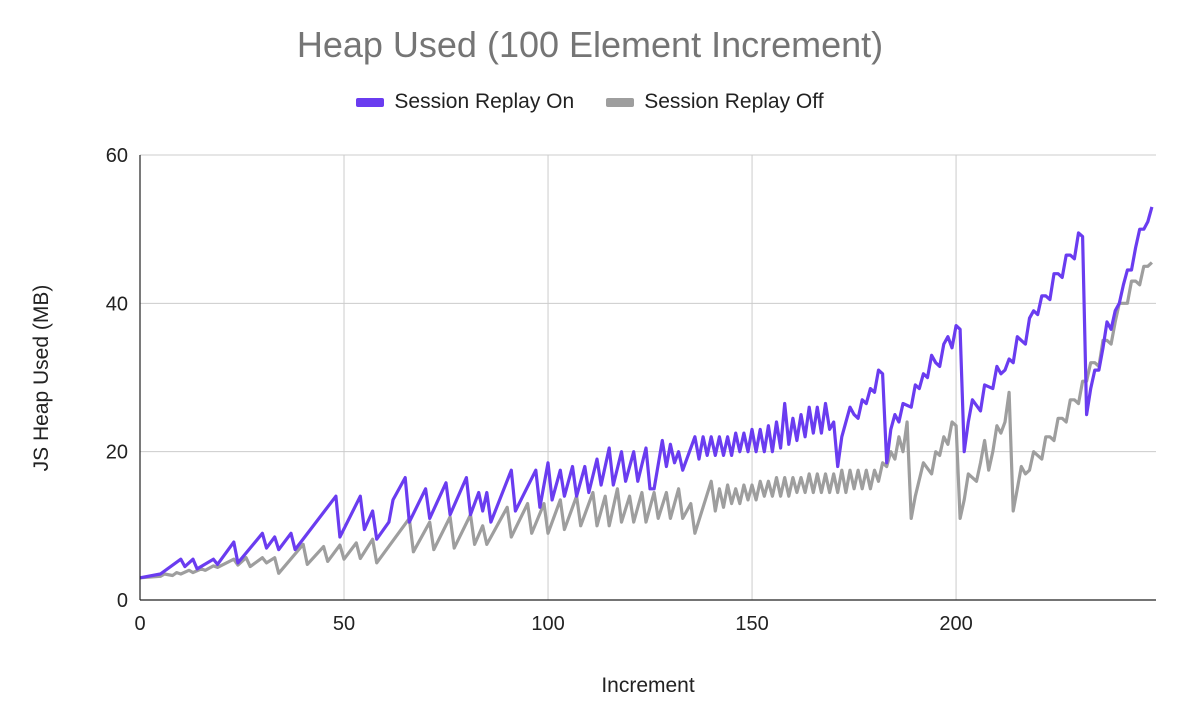 Image resolution: width=1180 pixels, height=724 pixels. Describe the element at coordinates (139, 624) in the screenshot. I see `x-tick-label: 0` at that location.